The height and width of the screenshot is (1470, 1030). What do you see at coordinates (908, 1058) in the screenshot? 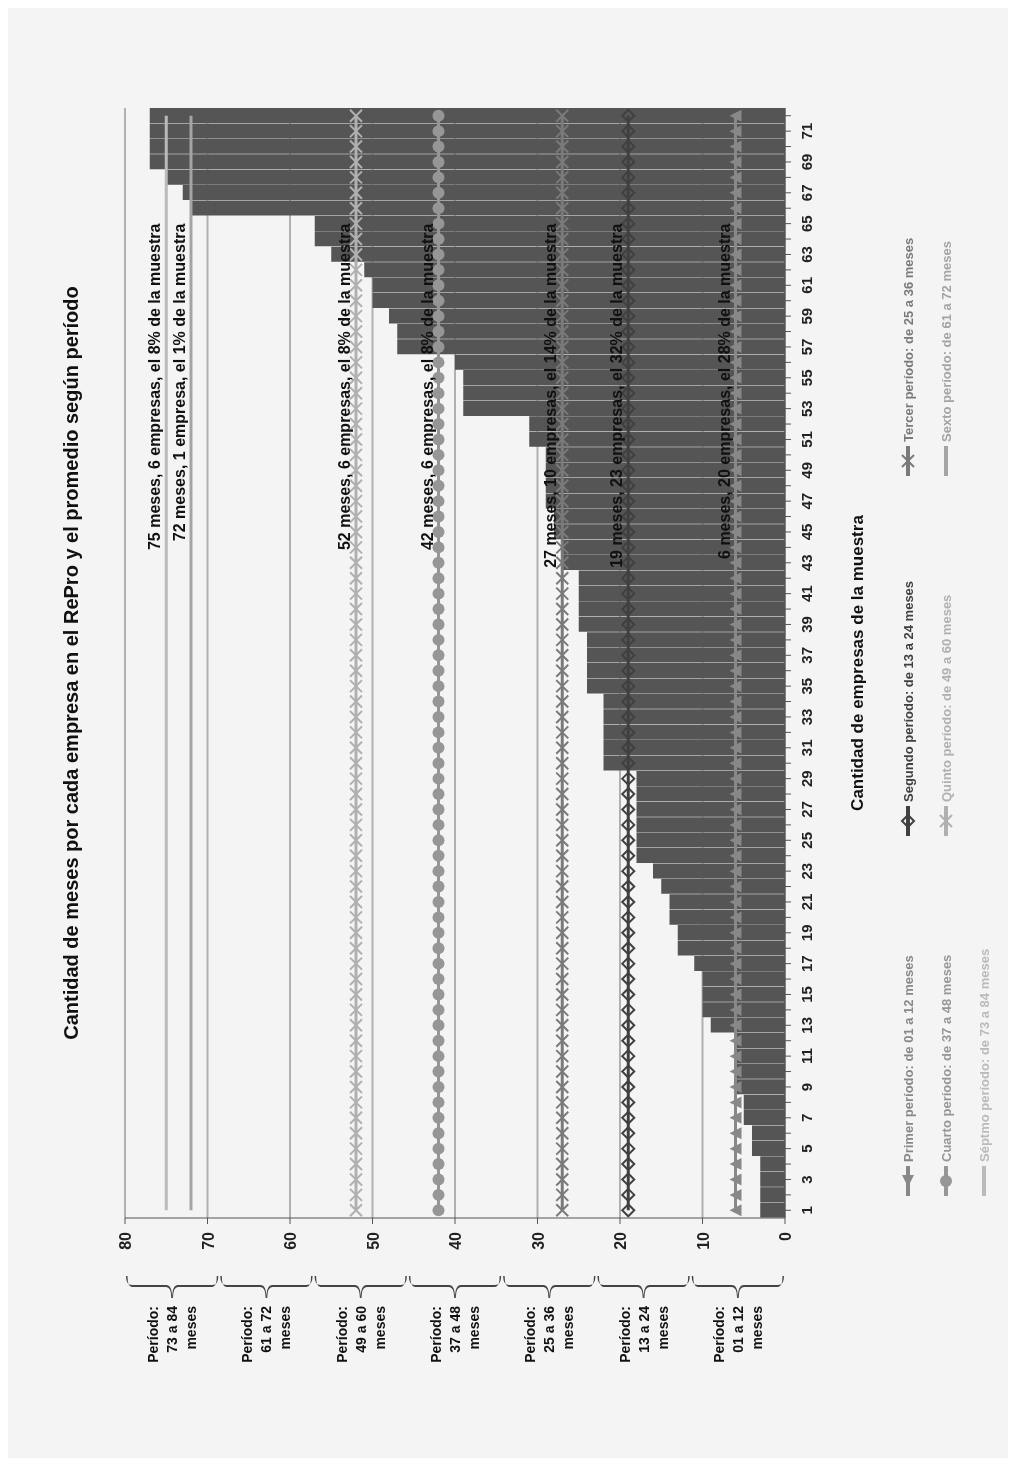
I see `text: Primer período: de 01 a 12 meses` at bounding box center [908, 1058].